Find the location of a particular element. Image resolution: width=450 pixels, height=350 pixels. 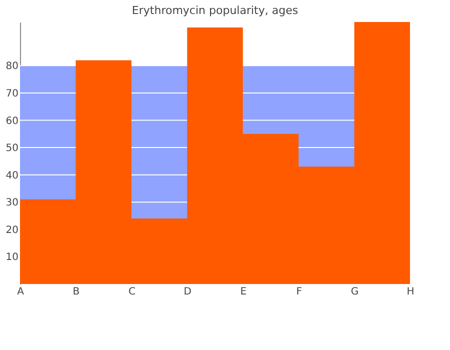

x-tick-label: F is located at coordinates (299, 292).